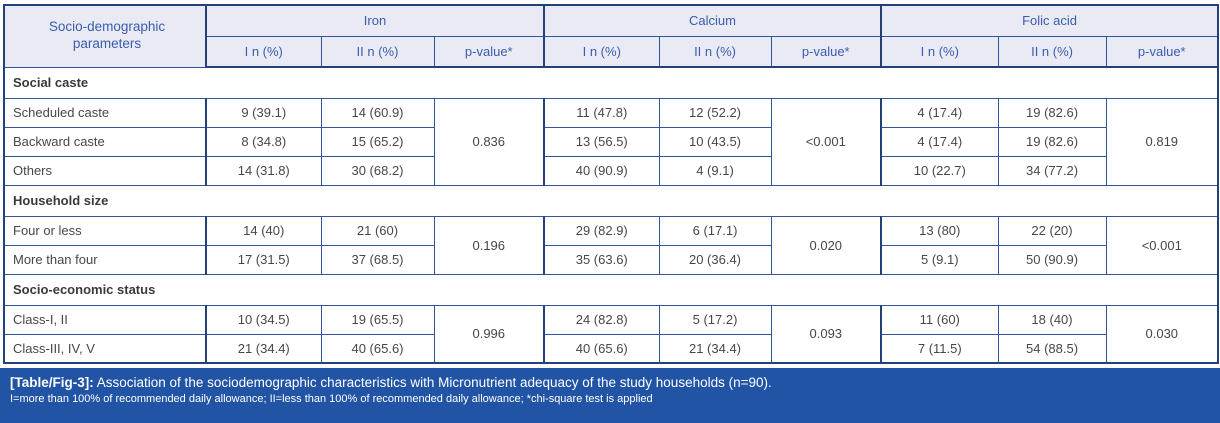 This screenshot has height=423, width=1220. I want to click on subheader-iron-p: p-value*, so click(489, 51).